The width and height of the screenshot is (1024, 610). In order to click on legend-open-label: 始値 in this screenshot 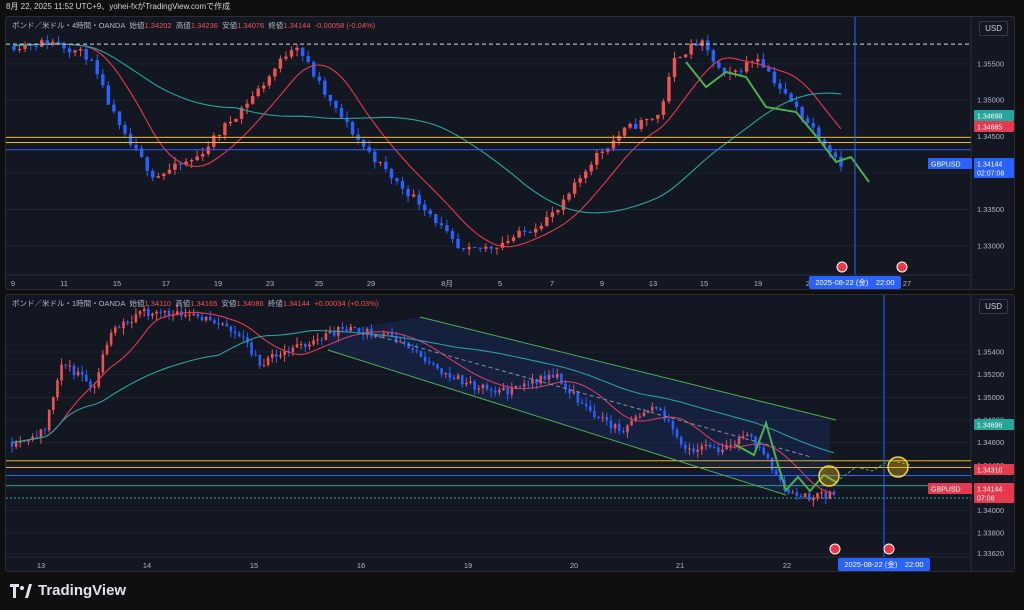, I will do `click(137, 303)`.